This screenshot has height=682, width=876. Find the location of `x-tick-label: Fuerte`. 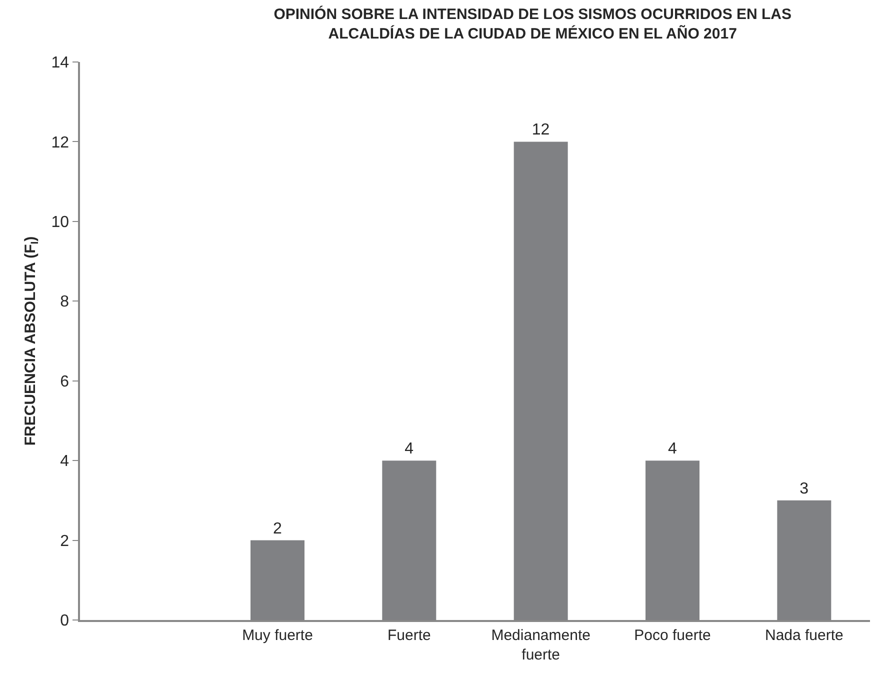

x-tick-label: Fuerte is located at coordinates (409, 635).